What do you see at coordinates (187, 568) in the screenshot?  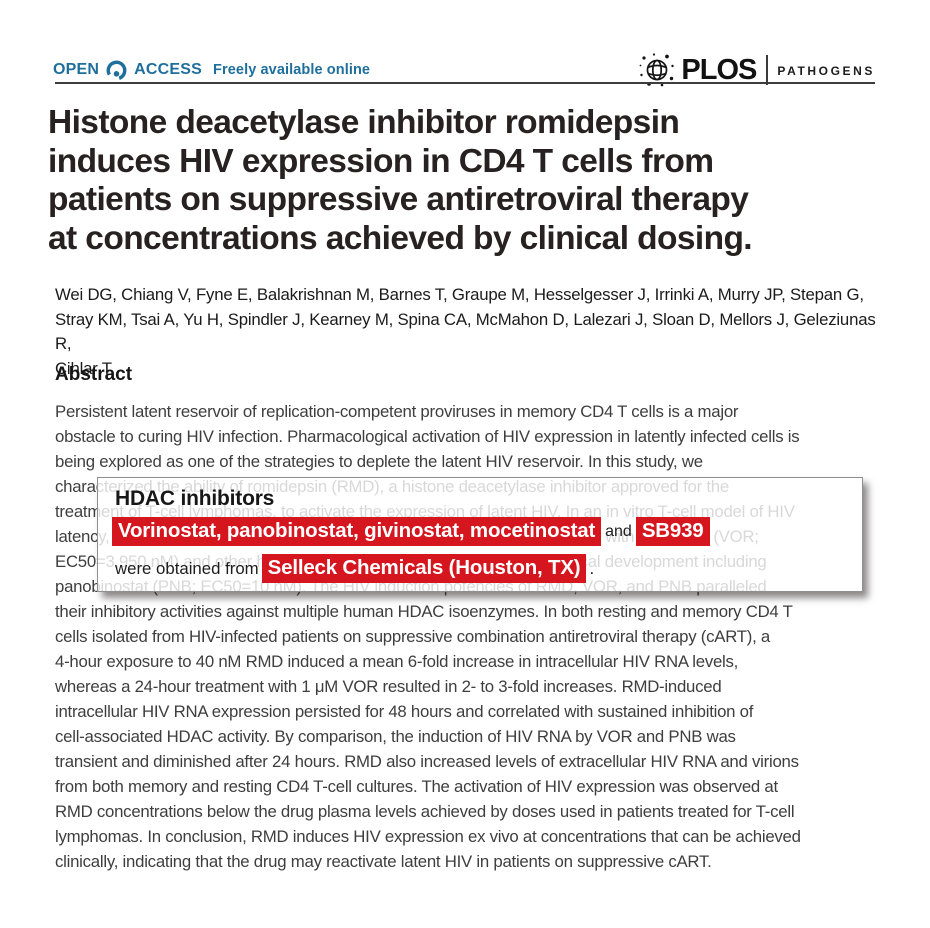 I see `vendor-row-prefix: were obtained from` at bounding box center [187, 568].